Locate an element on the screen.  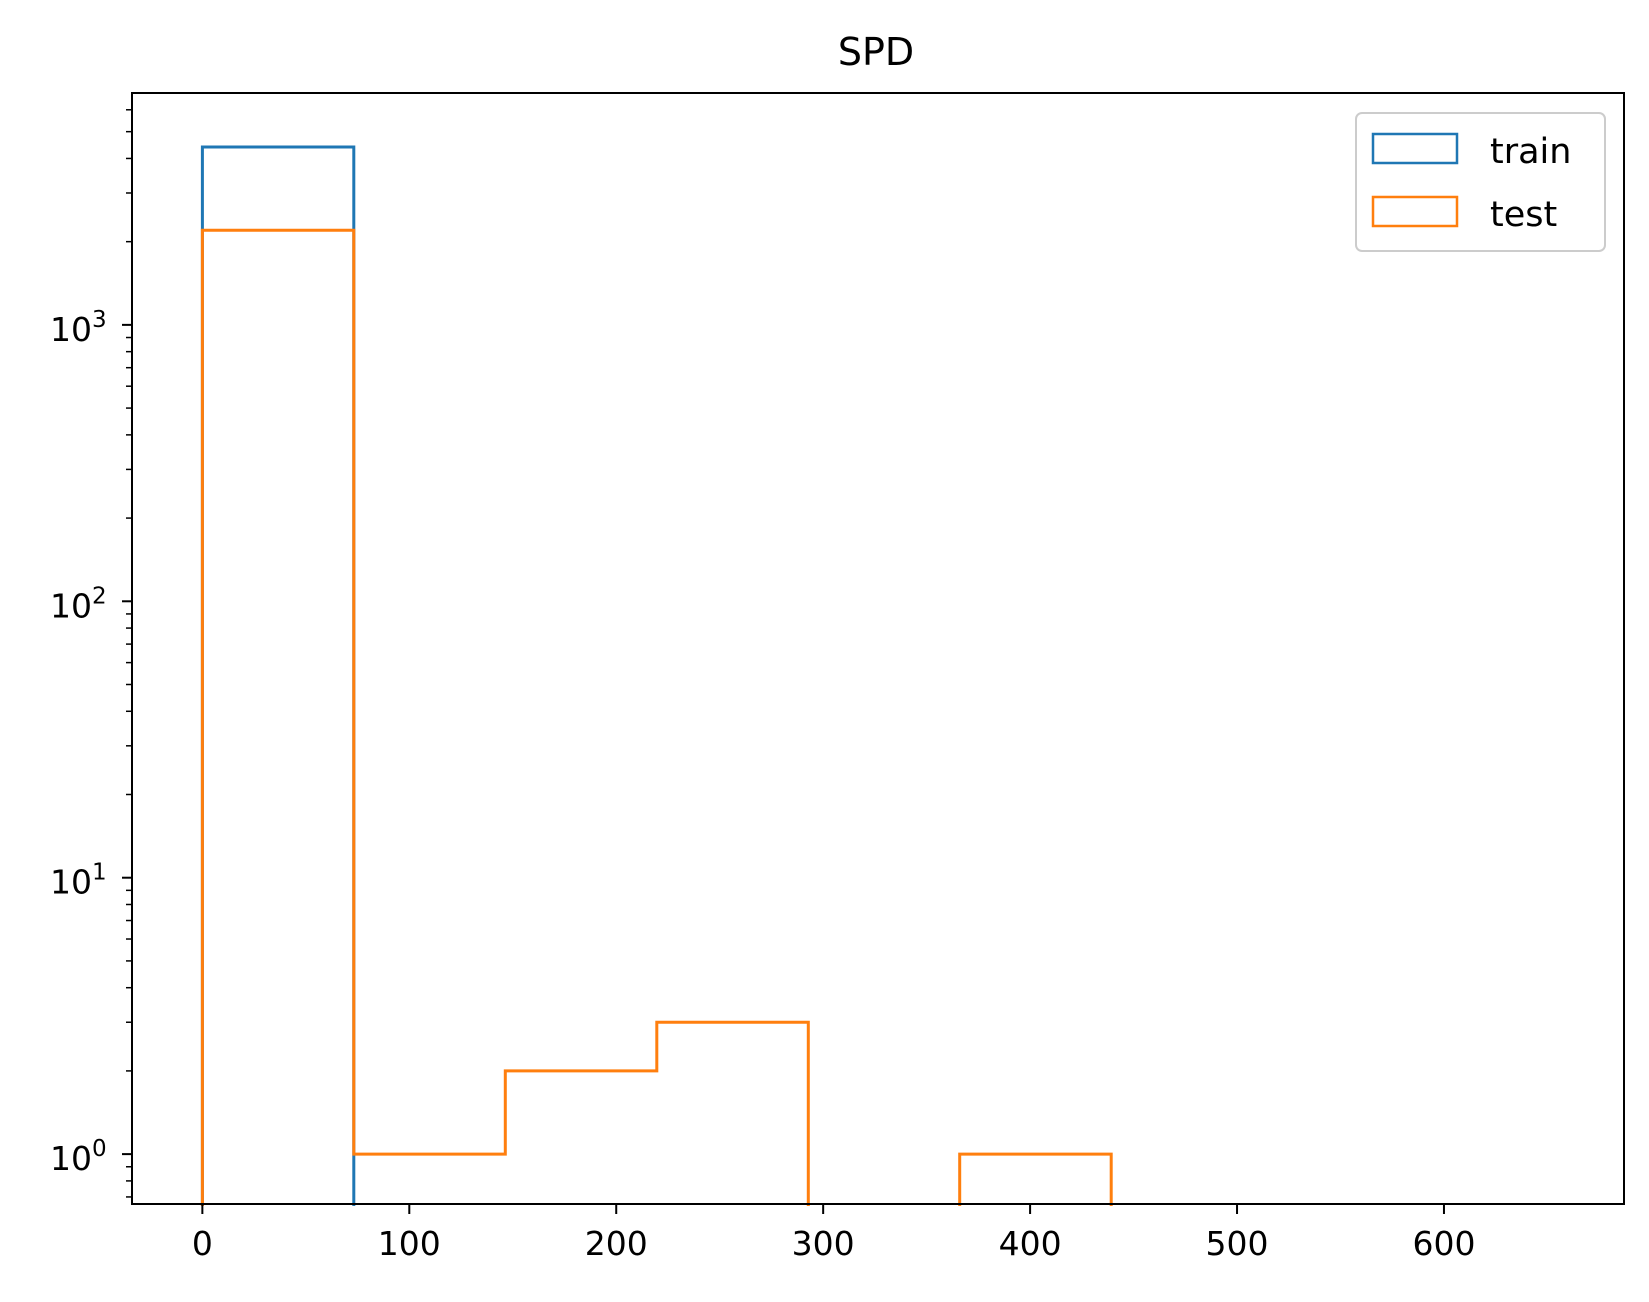
legend-swatch-train is located at coordinates (1415, 148).